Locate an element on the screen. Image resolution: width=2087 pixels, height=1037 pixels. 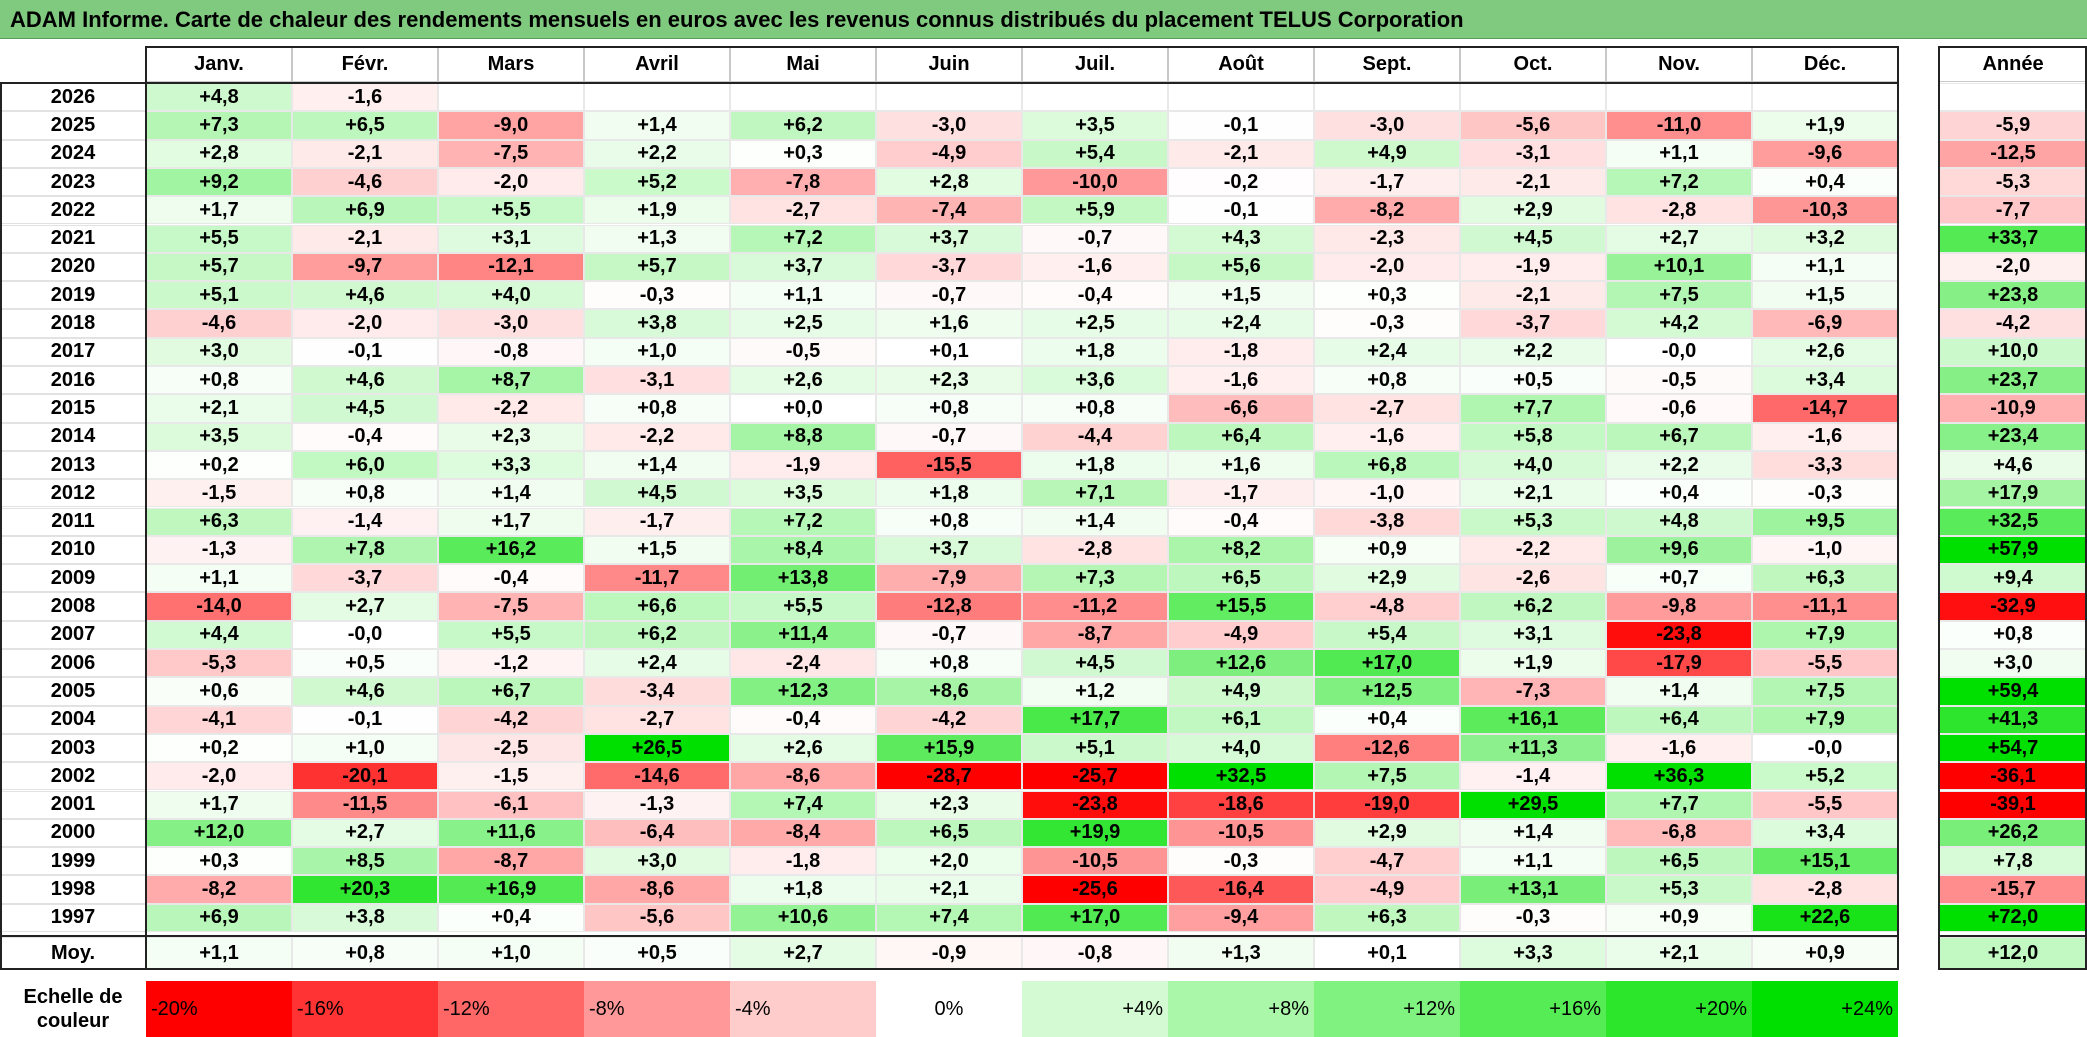
heatmap-cell: -10,0 is located at coordinates (1095, 182).